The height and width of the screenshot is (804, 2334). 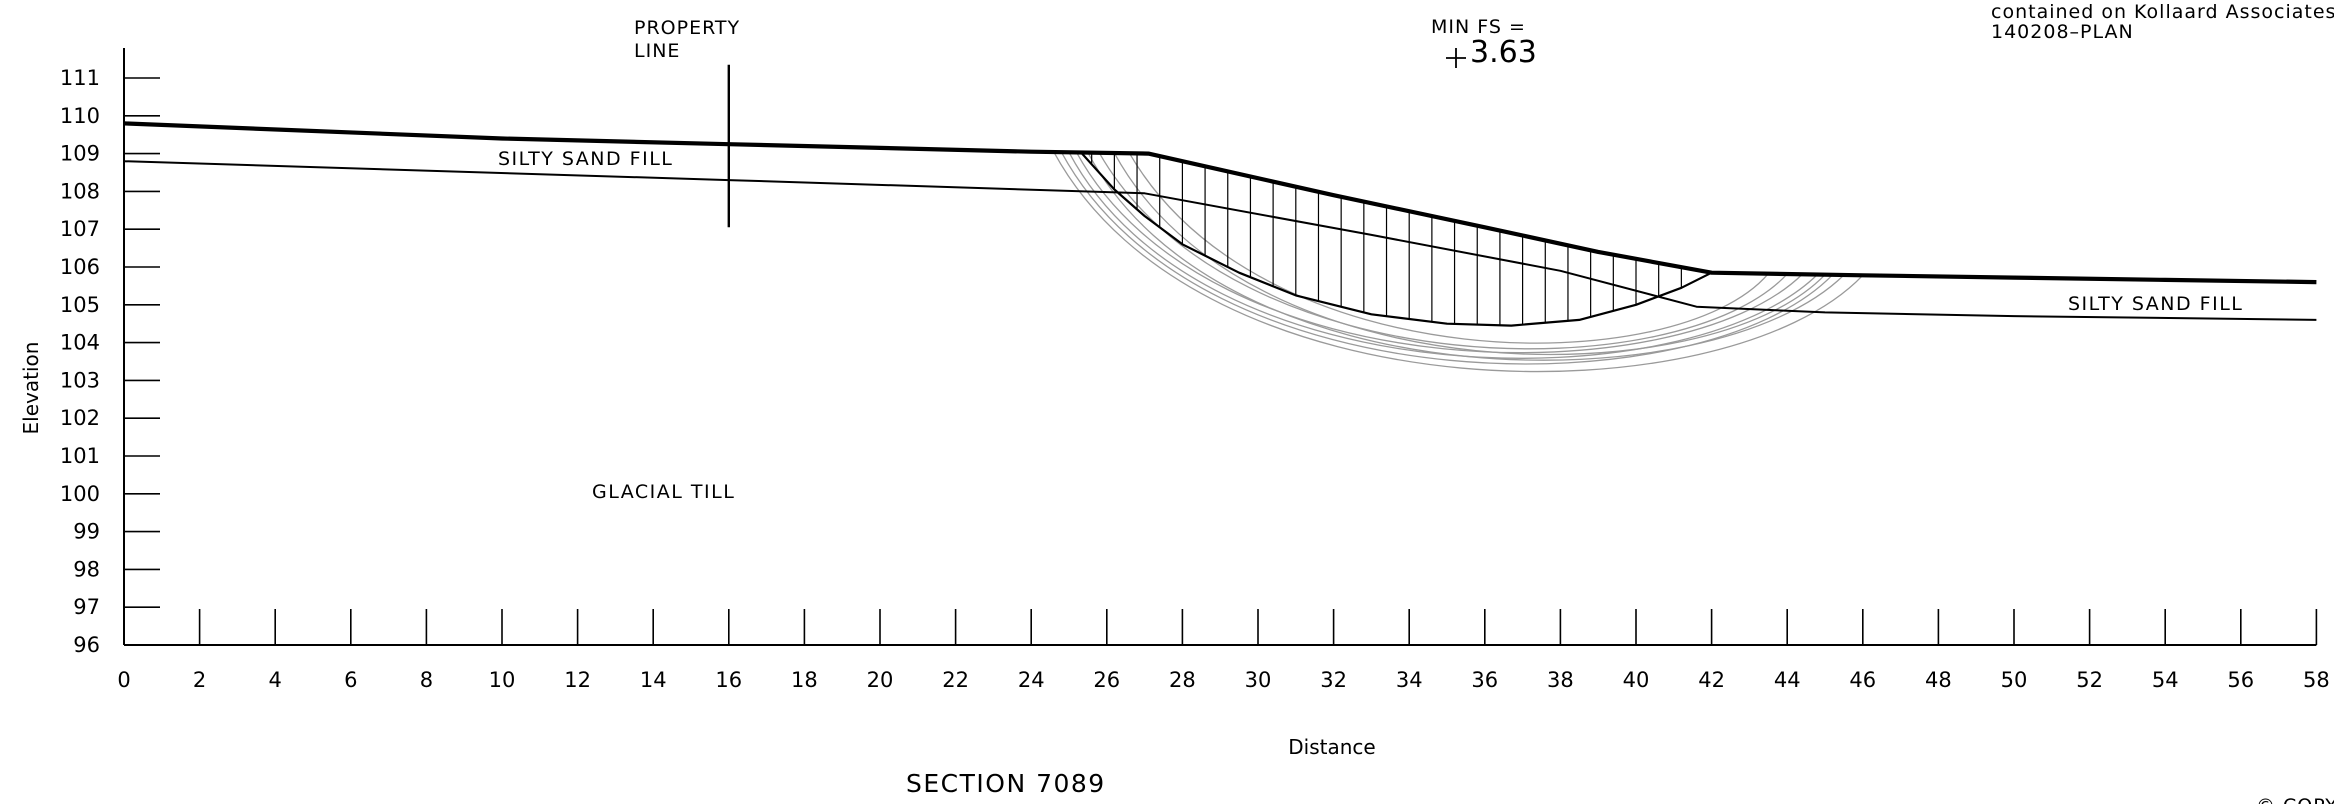 I want to click on x-tick-label: 12, so click(x=577, y=680).